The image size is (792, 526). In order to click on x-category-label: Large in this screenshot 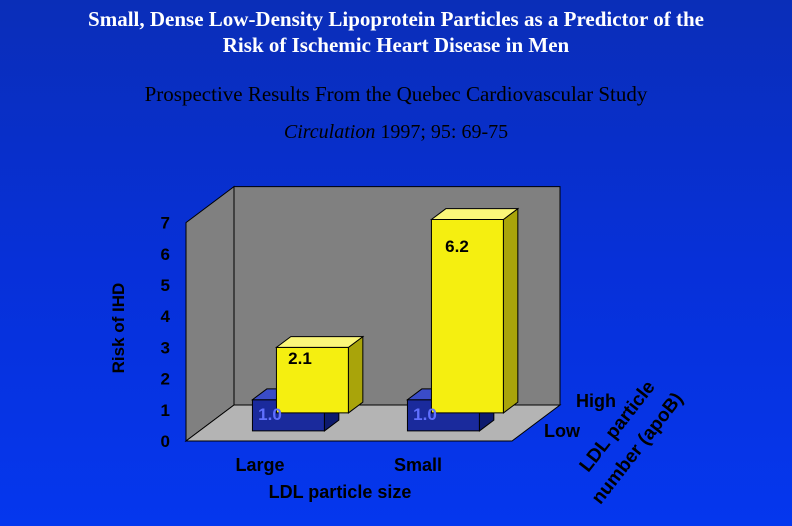, I will do `click(259, 465)`.